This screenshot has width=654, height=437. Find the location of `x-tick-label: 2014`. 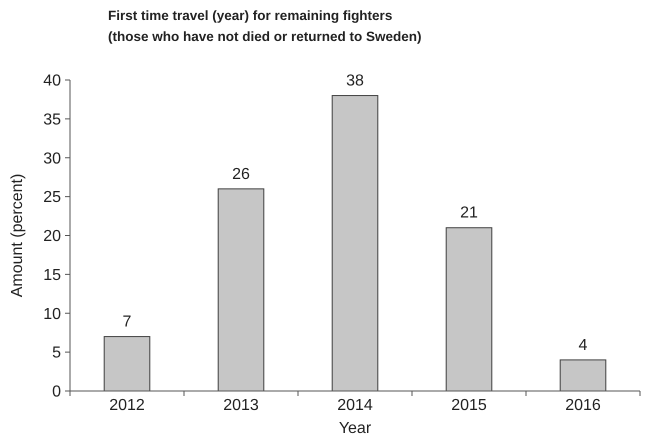

x-tick-label: 2014 is located at coordinates (355, 405).